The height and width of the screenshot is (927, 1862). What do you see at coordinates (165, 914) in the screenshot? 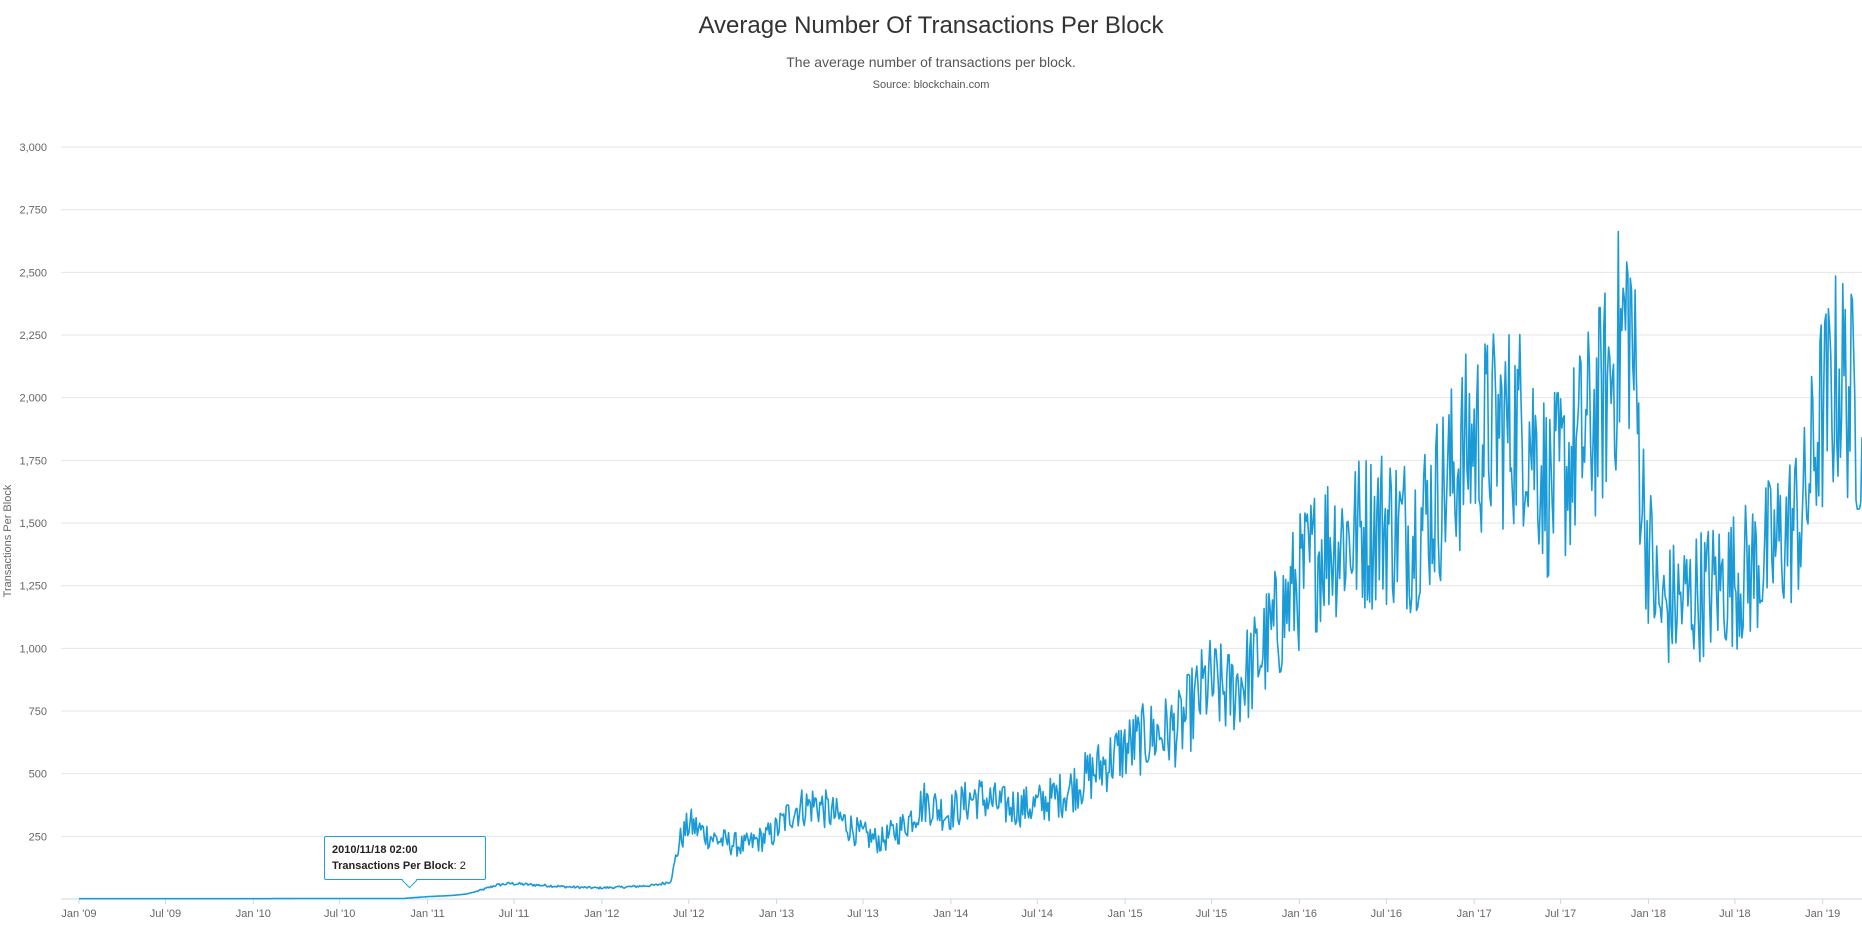
I see `x-tick-label: Jul '09` at bounding box center [165, 914].